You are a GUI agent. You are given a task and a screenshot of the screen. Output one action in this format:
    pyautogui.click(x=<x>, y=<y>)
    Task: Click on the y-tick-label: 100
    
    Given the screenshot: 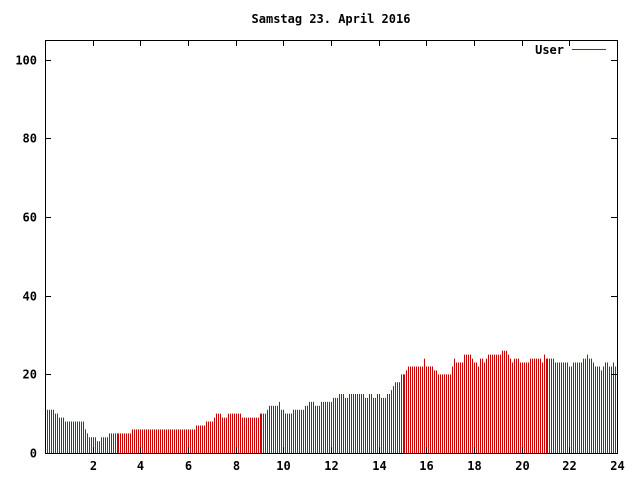 What is the action you would take?
    pyautogui.click(x=26, y=61)
    